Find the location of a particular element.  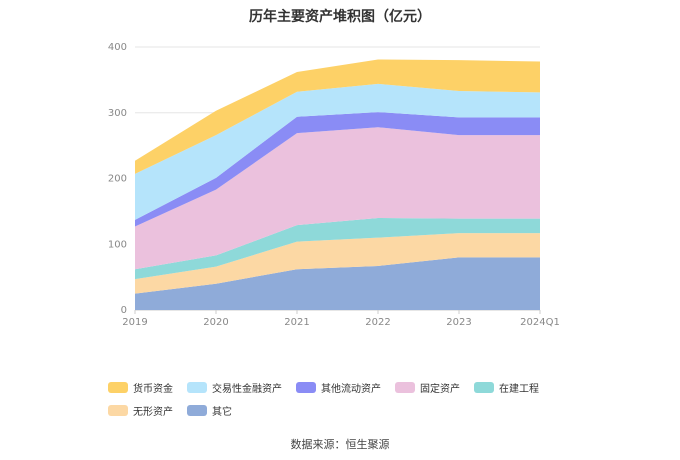

x-tick-label: 2020 is located at coordinates (215, 322).